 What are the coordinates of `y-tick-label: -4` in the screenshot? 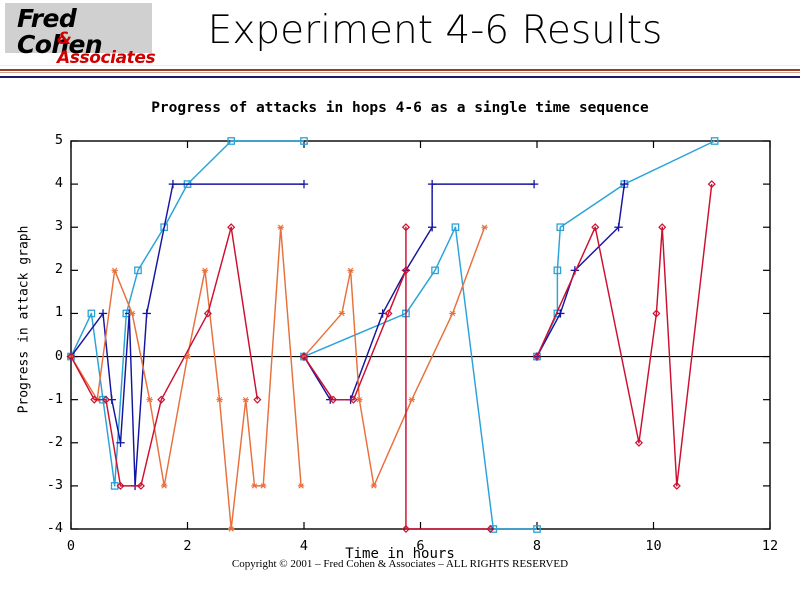 It's located at (54, 528).